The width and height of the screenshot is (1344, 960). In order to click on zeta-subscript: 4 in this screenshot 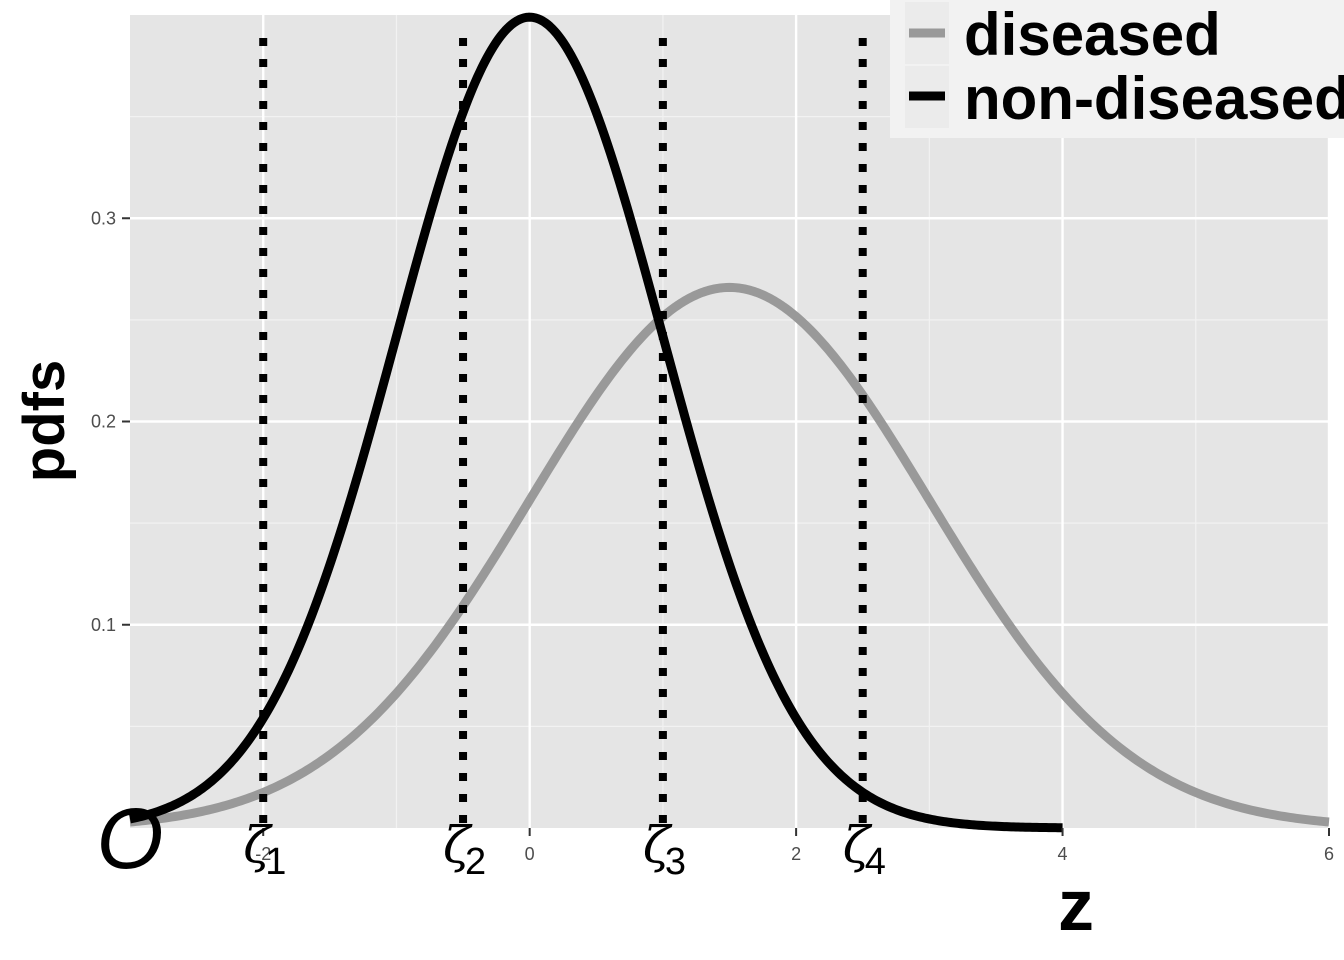, I will do `click(875, 862)`.